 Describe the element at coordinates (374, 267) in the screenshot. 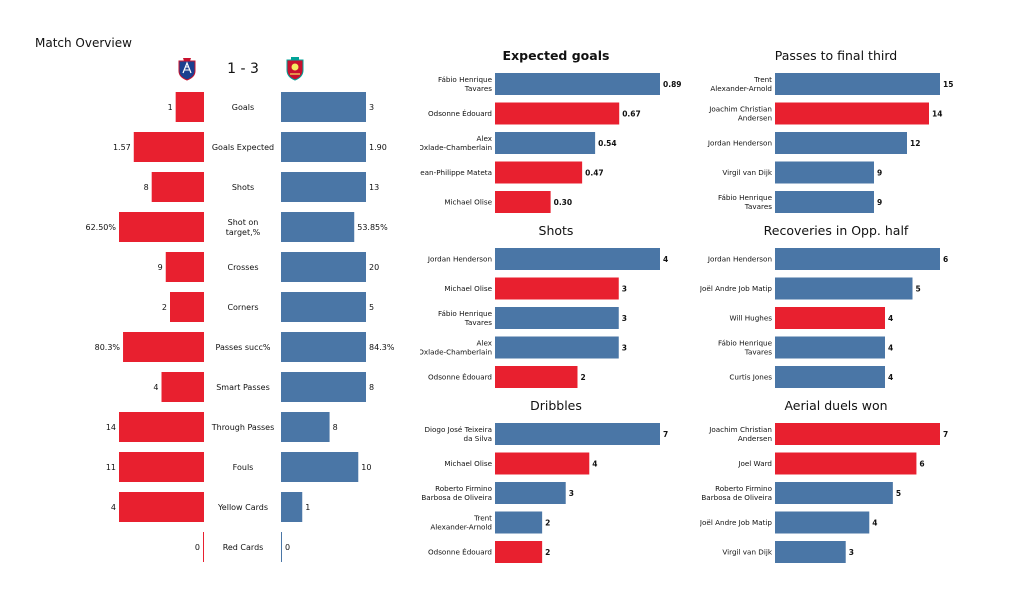

I see `away-value-crosses: 20` at that location.